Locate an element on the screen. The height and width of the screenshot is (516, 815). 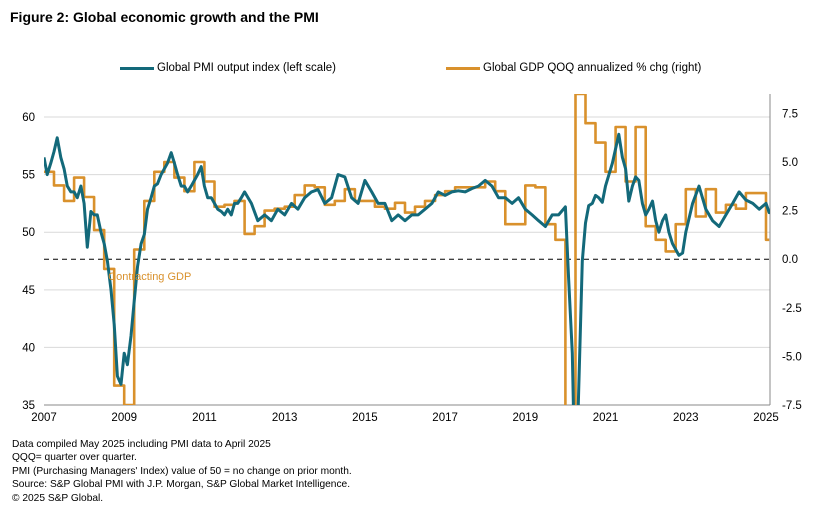
y-left-tick-label: 55 is located at coordinates (28, 176).